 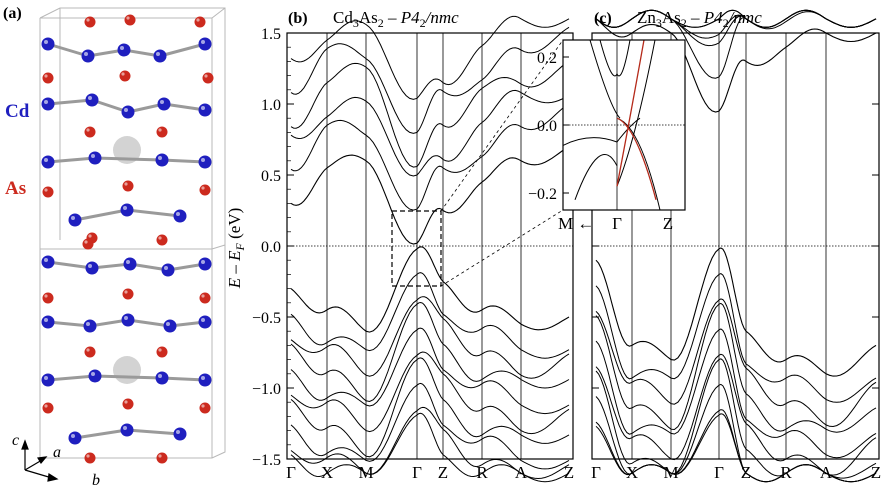 What do you see at coordinates (271, 34) in the screenshot?
I see `y-tick-label: 1.5` at bounding box center [271, 34].